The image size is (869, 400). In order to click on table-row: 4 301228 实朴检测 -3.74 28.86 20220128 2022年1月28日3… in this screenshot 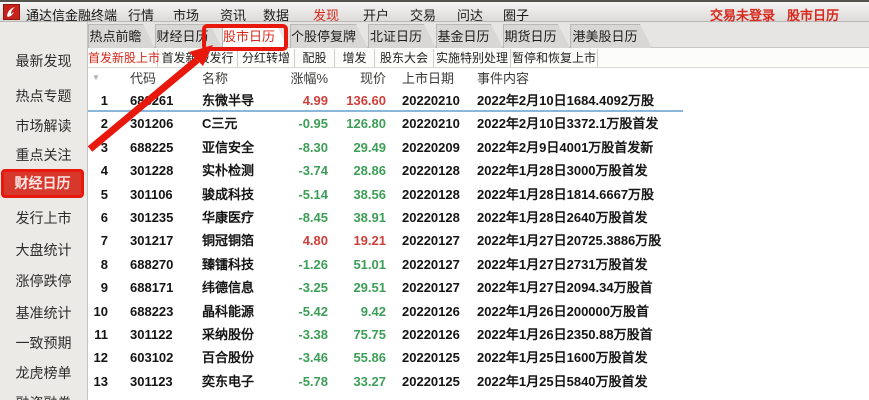, I will do `click(385, 170)`.